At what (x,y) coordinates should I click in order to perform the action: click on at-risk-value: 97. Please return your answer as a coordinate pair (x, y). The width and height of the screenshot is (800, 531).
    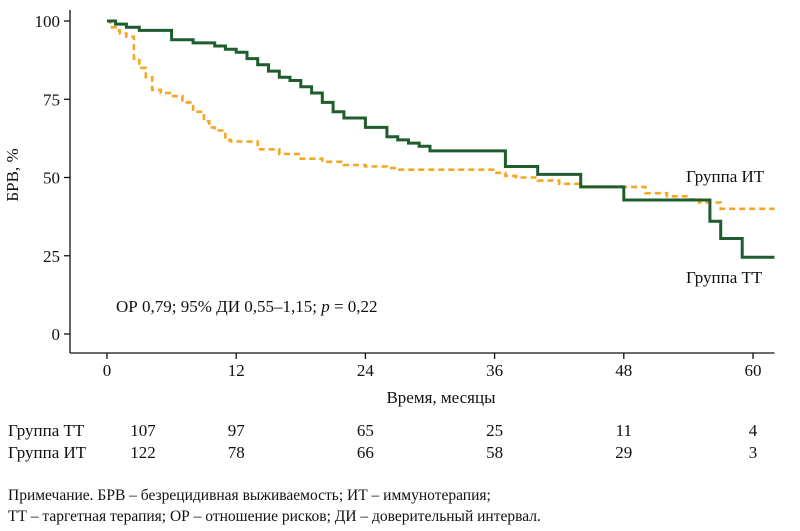
    Looking at the image, I should click on (236, 430).